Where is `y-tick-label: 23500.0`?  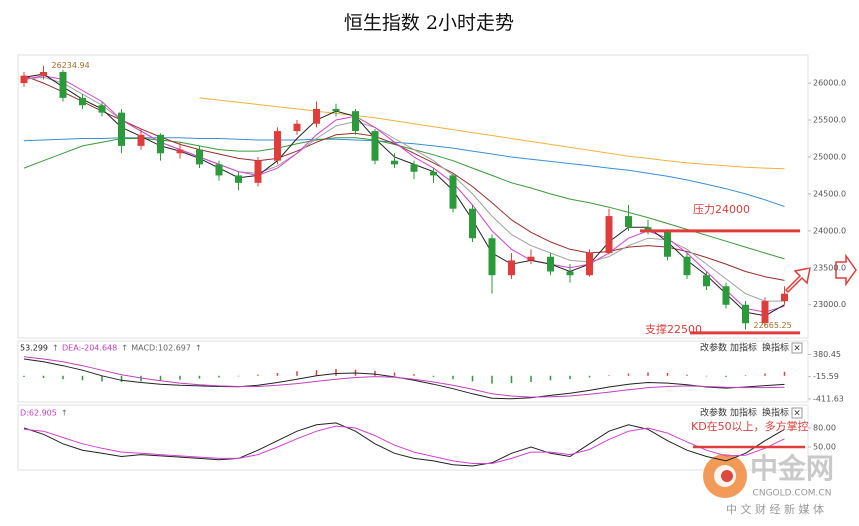
y-tick-label: 23500.0 is located at coordinates (829, 267).